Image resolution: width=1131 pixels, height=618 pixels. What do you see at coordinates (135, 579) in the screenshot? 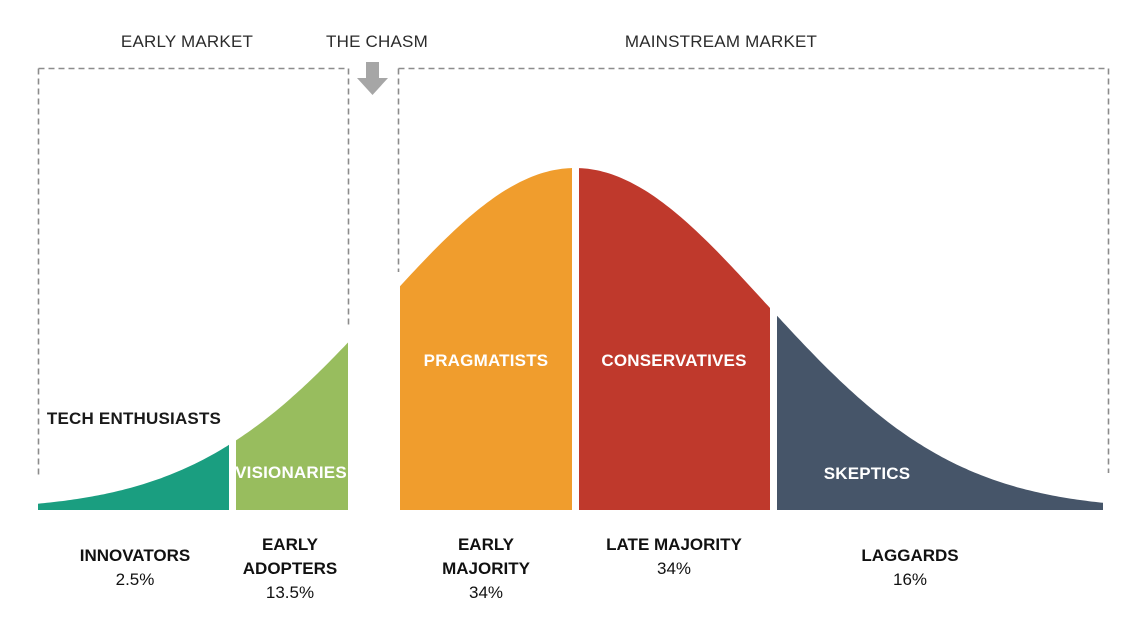
I see `axis-label-percent: 2.5%` at bounding box center [135, 579].